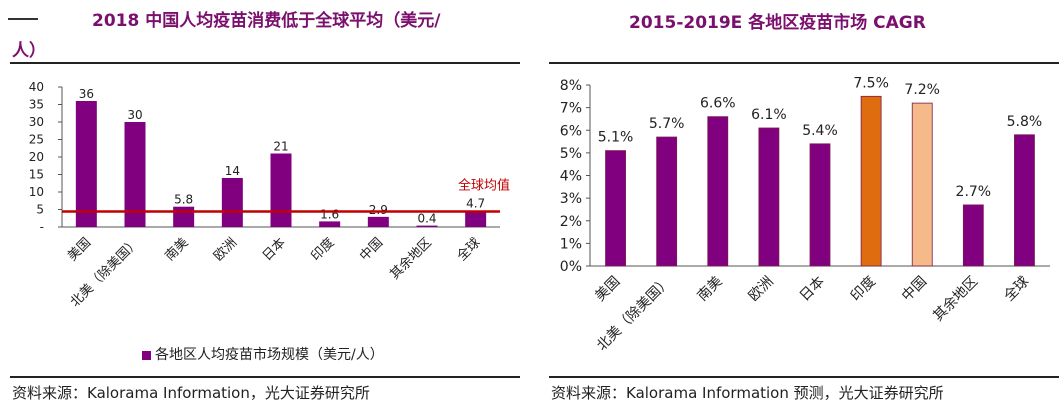 The width and height of the screenshot is (1064, 405). Describe the element at coordinates (42, 227) in the screenshot. I see `y-tick-label: -` at that location.